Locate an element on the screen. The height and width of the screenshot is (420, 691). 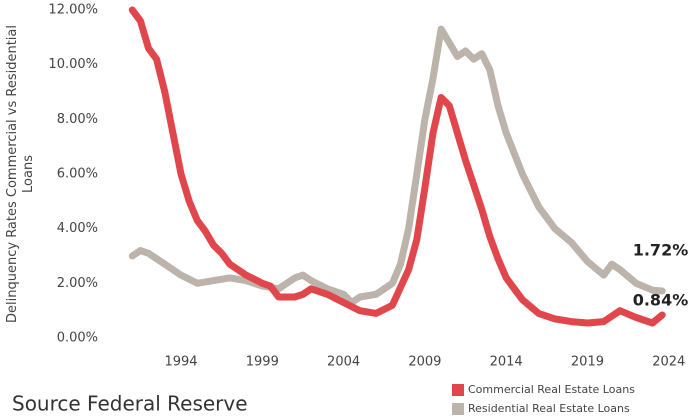
legend-label: Commercial Real Estate Loans is located at coordinates (551, 389).